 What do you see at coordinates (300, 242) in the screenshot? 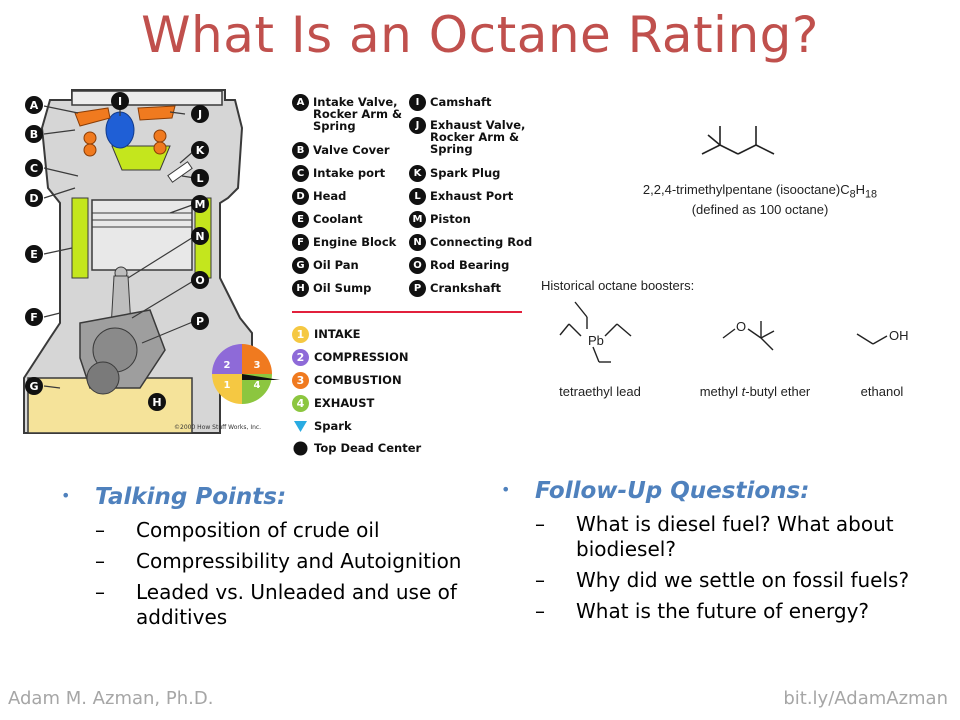
I see `legend-badge: F` at bounding box center [300, 242].